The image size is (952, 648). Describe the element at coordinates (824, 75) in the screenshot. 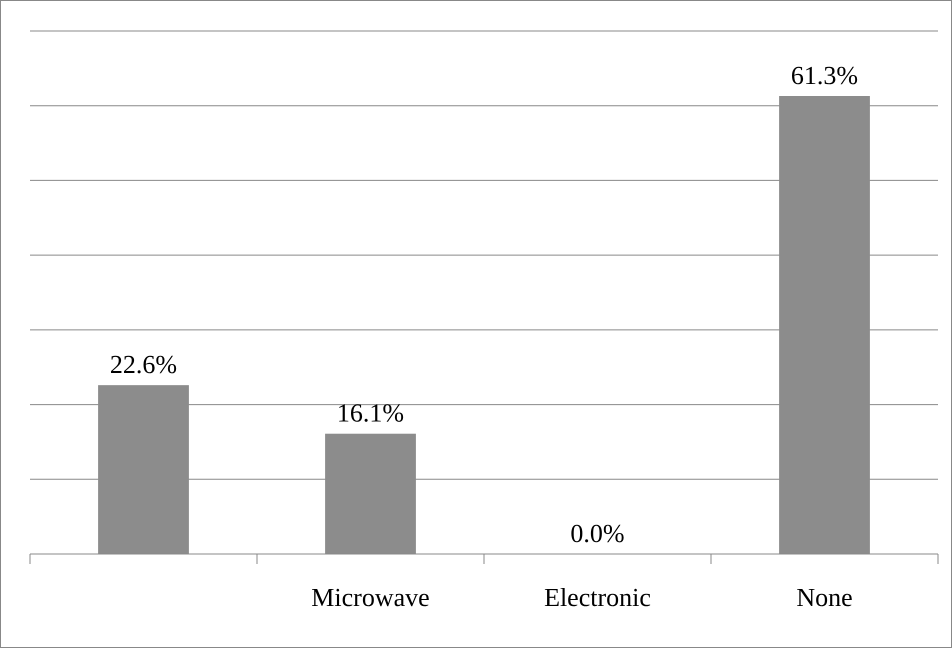

I see `data-label: 61.3%` at that location.